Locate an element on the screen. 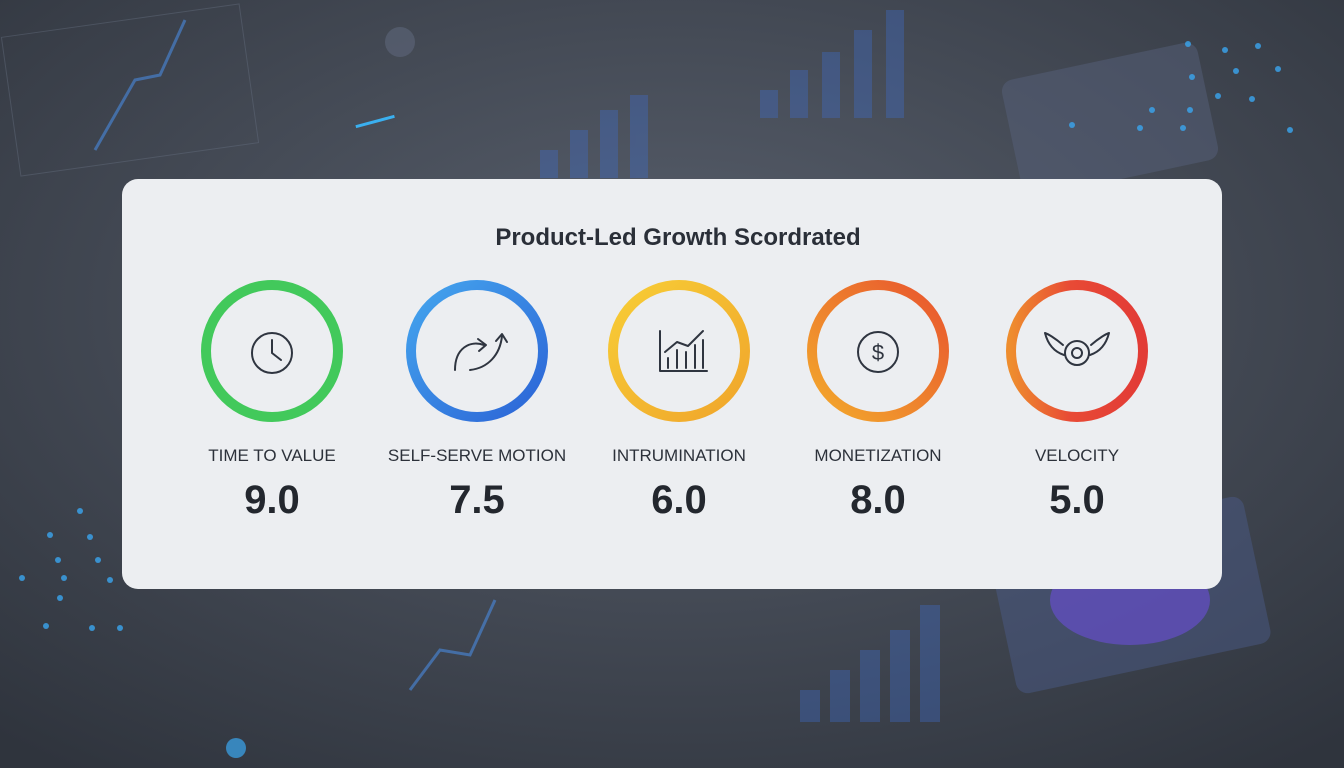 Image resolution: width=1344 pixels, height=768 pixels. clock-icon is located at coordinates (272, 353).